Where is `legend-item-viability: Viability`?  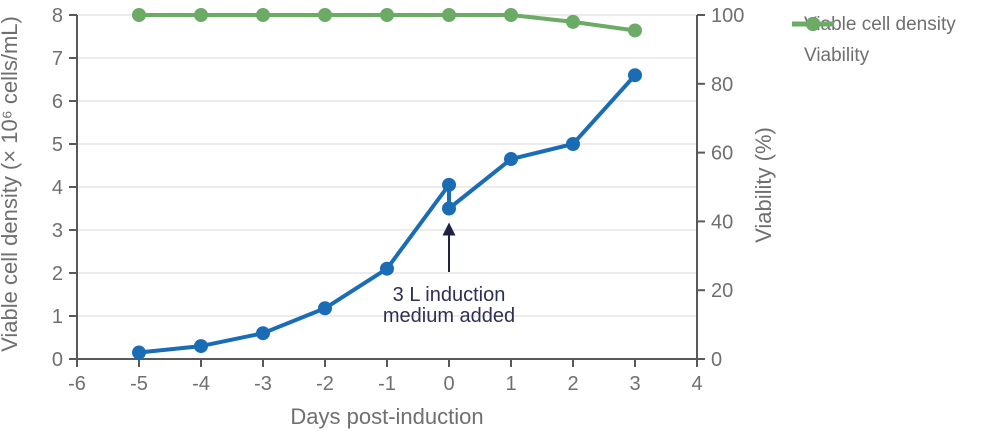 legend-item-viability: Viability is located at coordinates (873, 41).